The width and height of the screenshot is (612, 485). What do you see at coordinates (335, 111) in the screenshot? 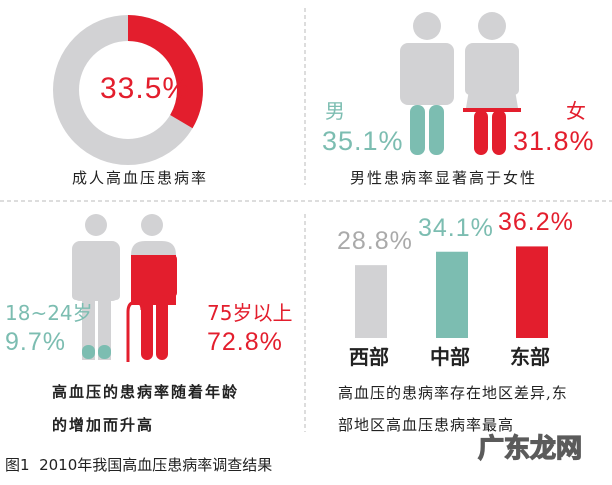
I see `male-label: 男` at bounding box center [335, 111].